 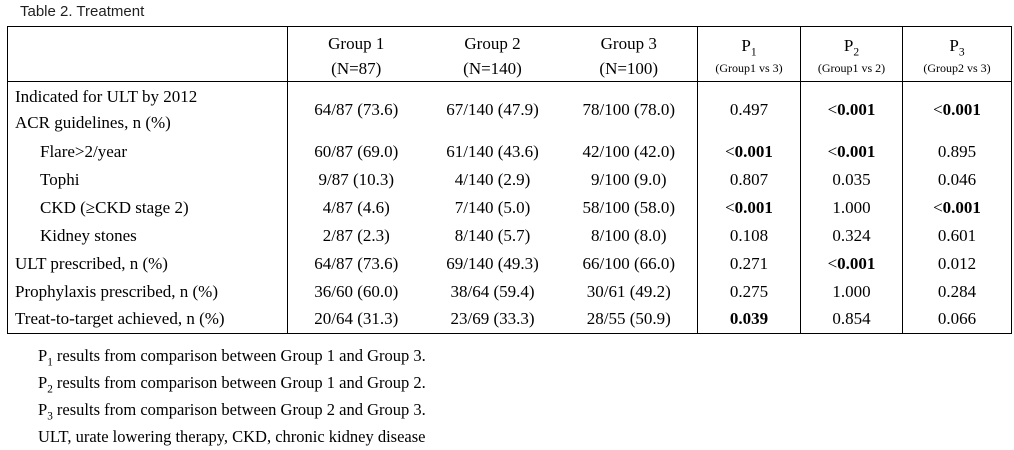 I want to click on row-label-cell: ULT prescribed, n (%), so click(x=91, y=263).